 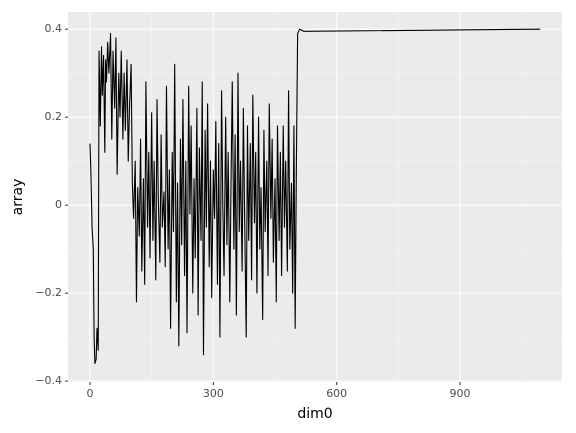 I want to click on y-tick-label: −0.2, so click(x=48, y=292).